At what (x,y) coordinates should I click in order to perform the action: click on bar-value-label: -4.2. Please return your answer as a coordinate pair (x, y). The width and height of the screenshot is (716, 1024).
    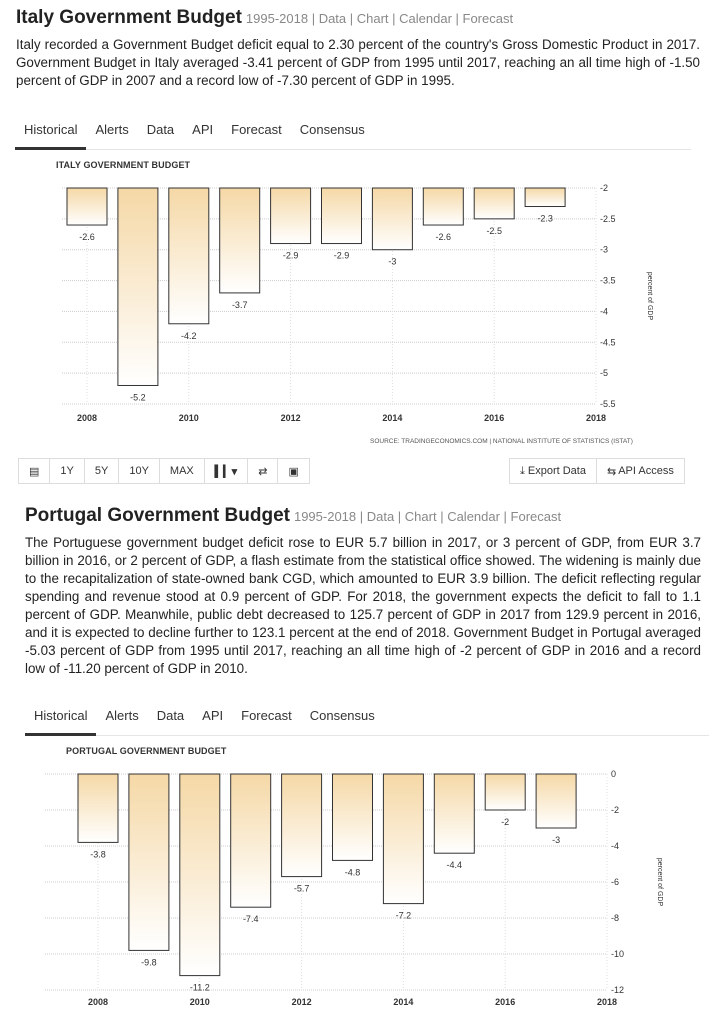
    Looking at the image, I should click on (189, 336).